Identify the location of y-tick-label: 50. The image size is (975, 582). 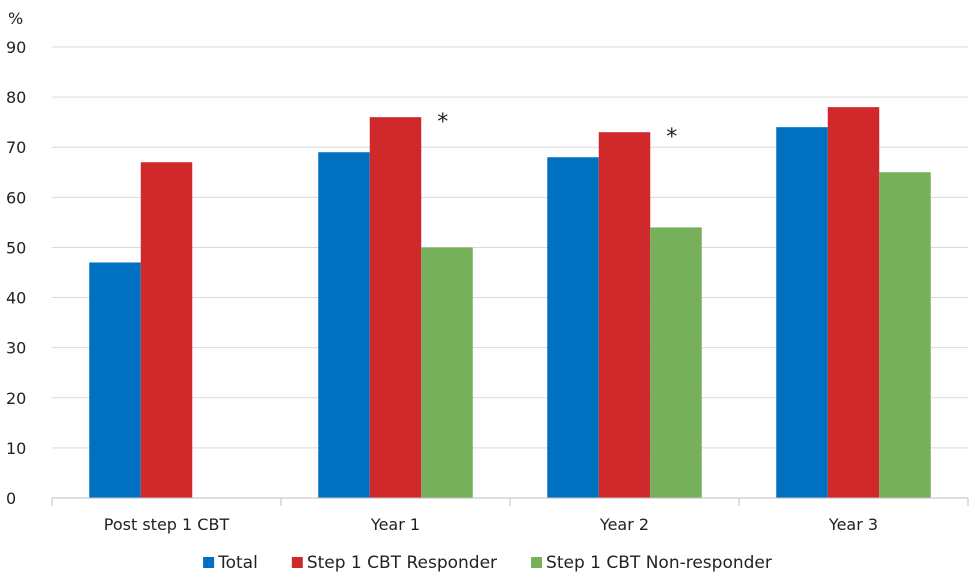
(16, 247).